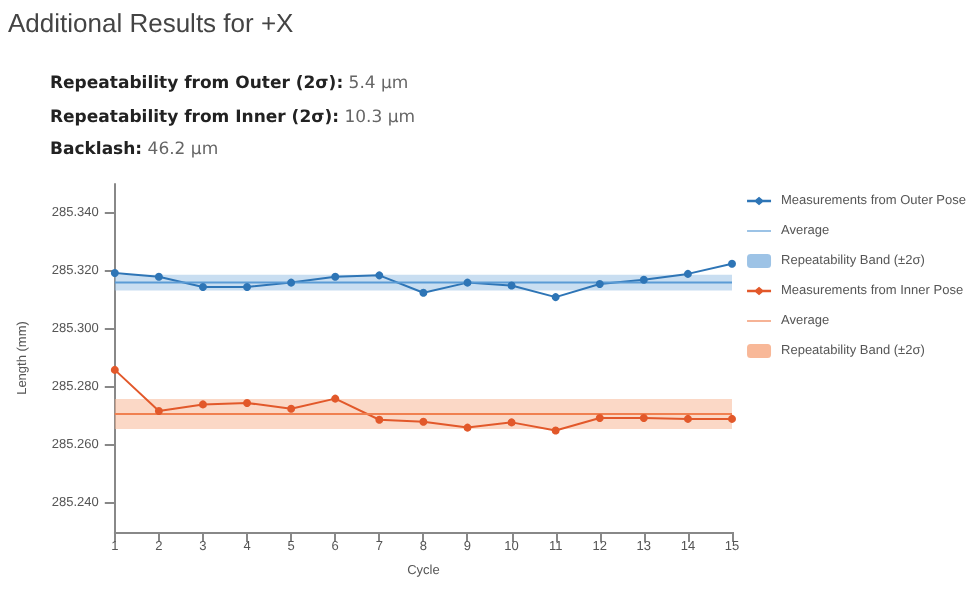 The image size is (980, 596). Describe the element at coordinates (151, 23) in the screenshot. I see `chart-title: Additional Results for +X` at that location.